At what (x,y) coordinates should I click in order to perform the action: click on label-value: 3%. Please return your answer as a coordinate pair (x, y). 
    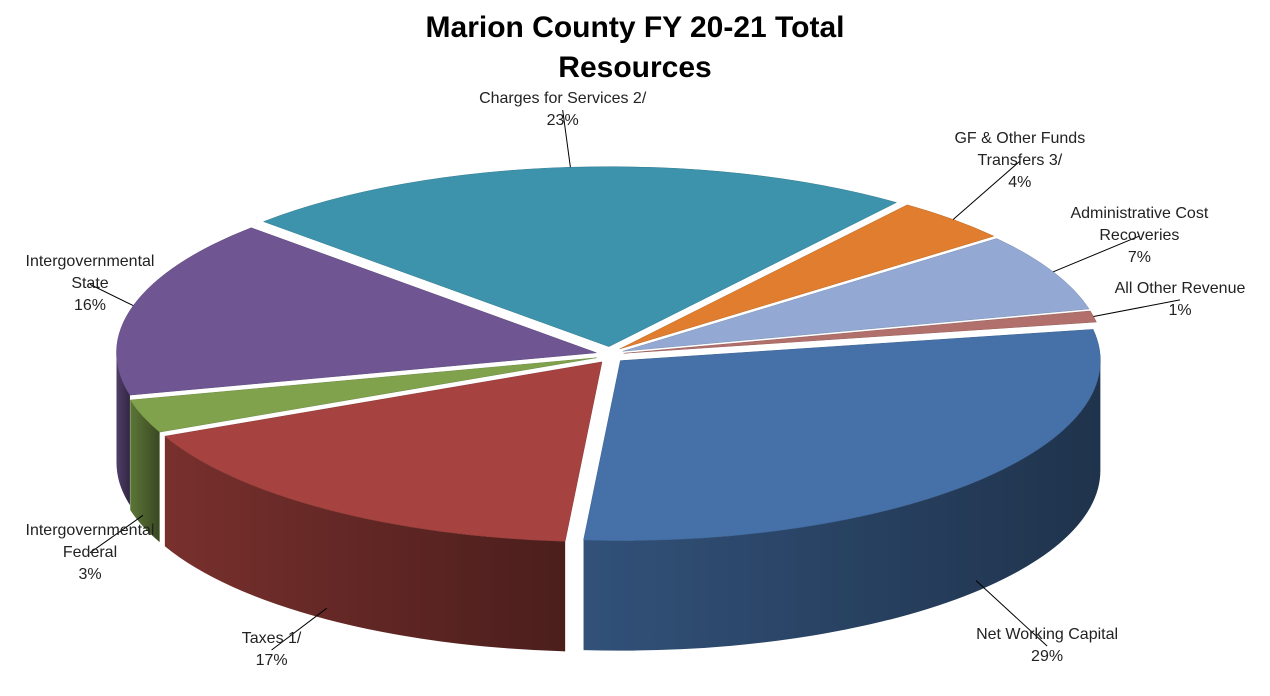
    Looking at the image, I should click on (90, 574).